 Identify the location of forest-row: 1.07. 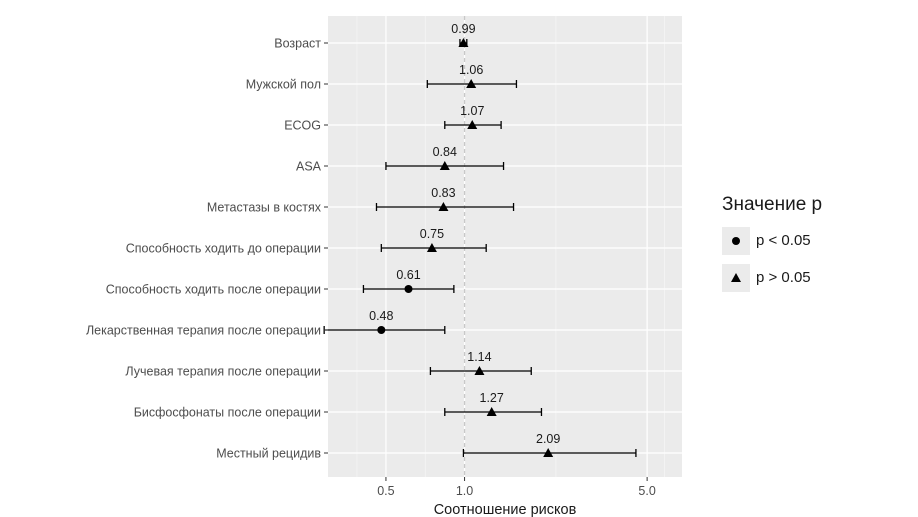
(473, 116).